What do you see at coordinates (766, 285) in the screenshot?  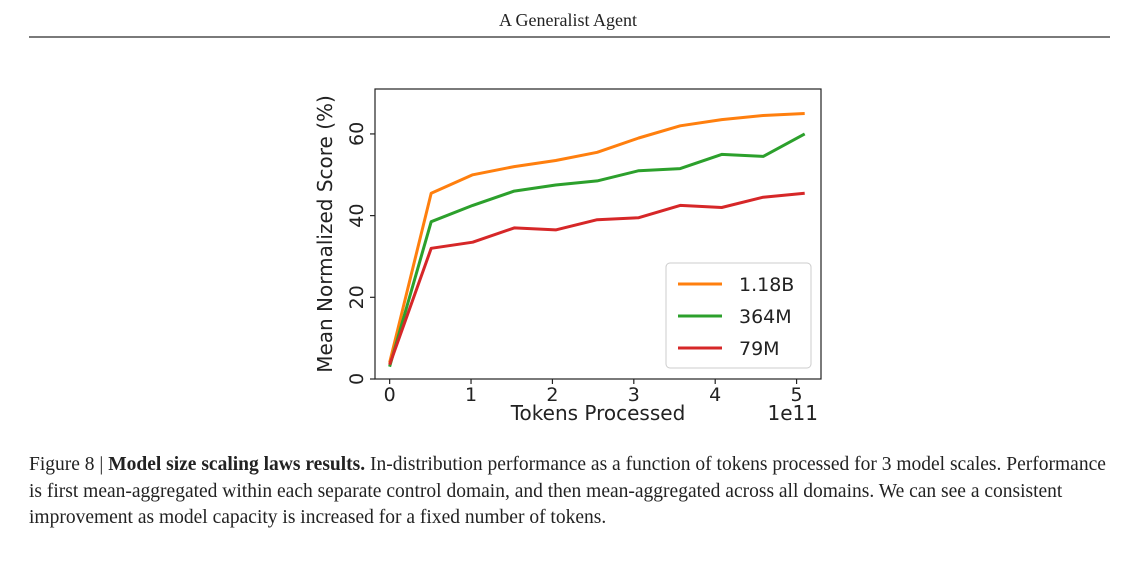 I see `legend-label-1.18B: 1.18B` at bounding box center [766, 285].